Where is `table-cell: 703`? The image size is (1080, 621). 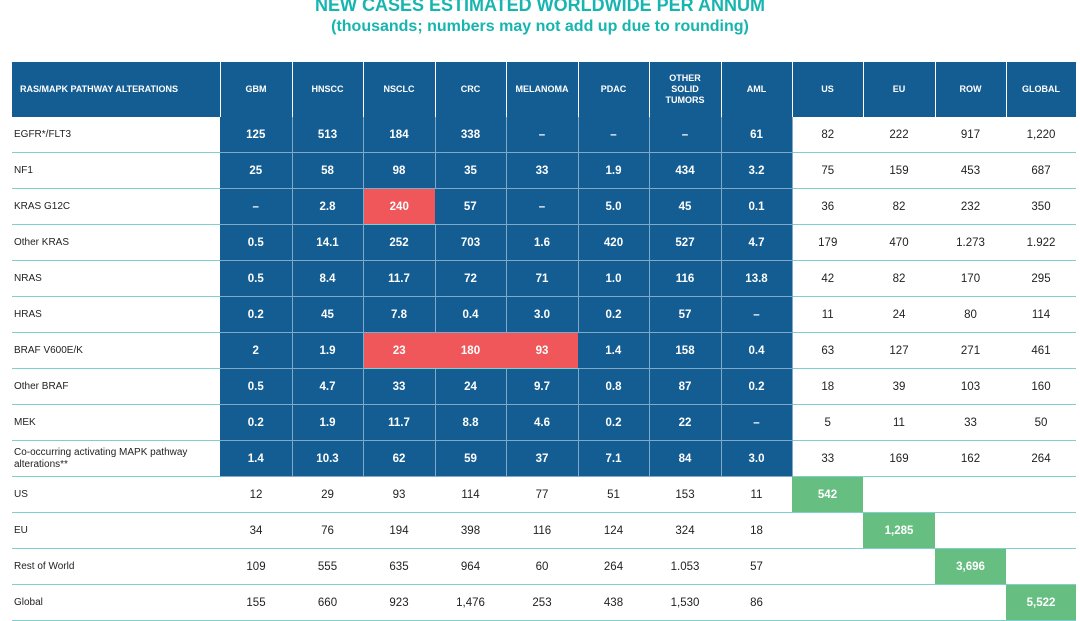 table-cell: 703 is located at coordinates (471, 242).